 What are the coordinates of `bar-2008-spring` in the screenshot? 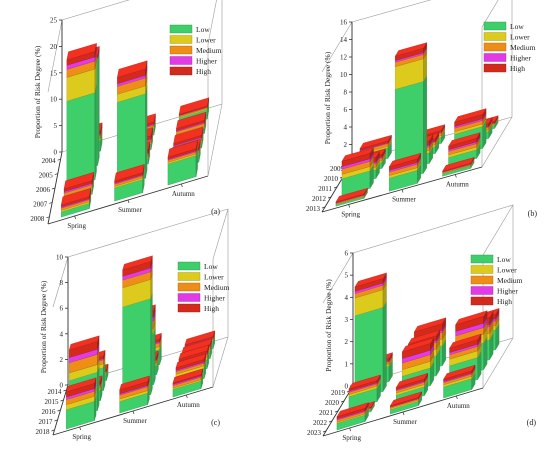 It's located at (76, 203).